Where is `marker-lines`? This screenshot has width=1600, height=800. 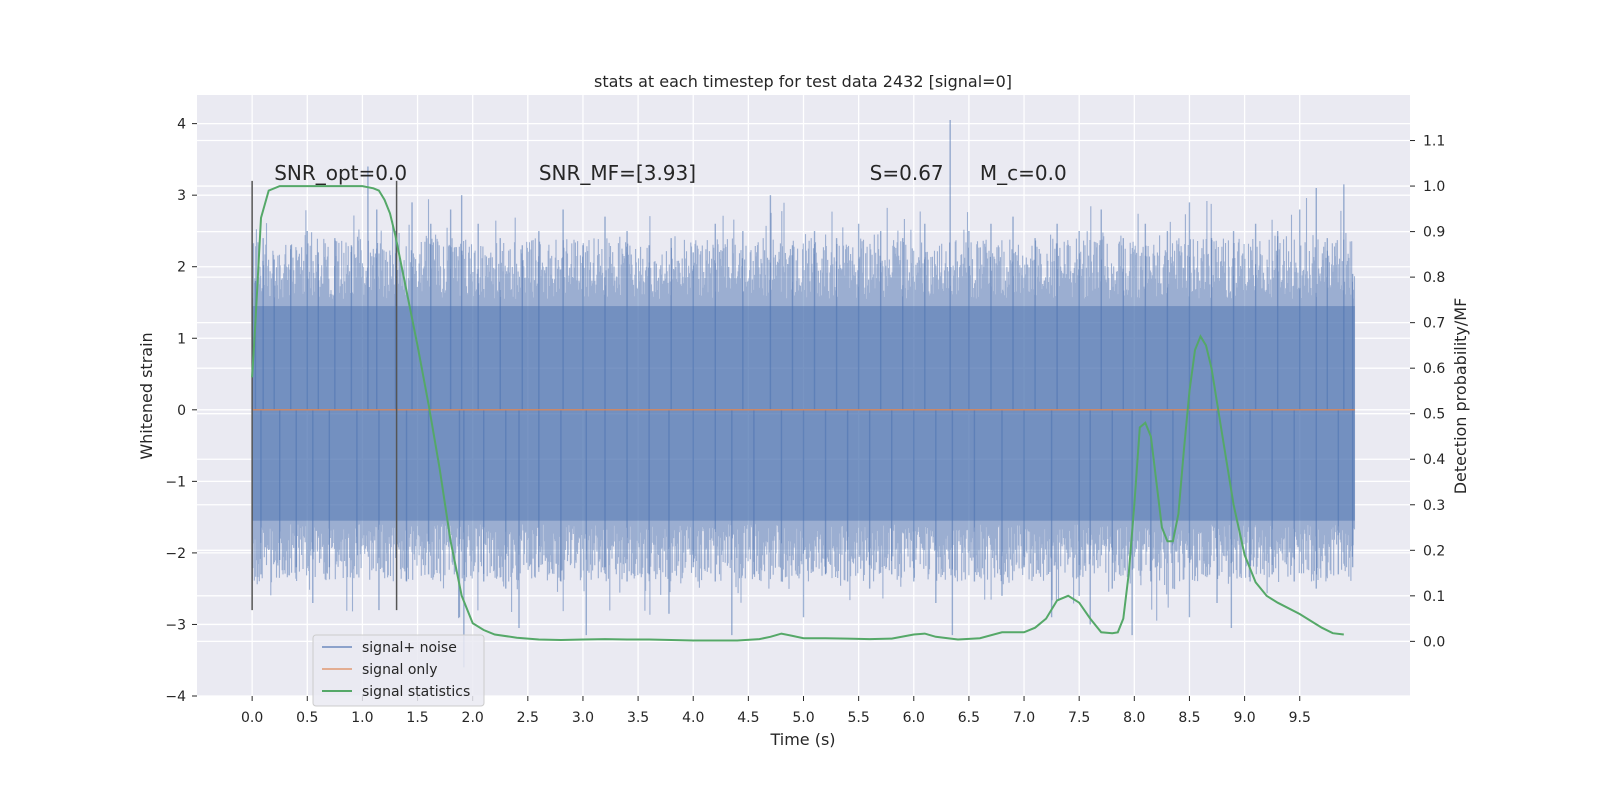
marker-lines is located at coordinates (324, 395).